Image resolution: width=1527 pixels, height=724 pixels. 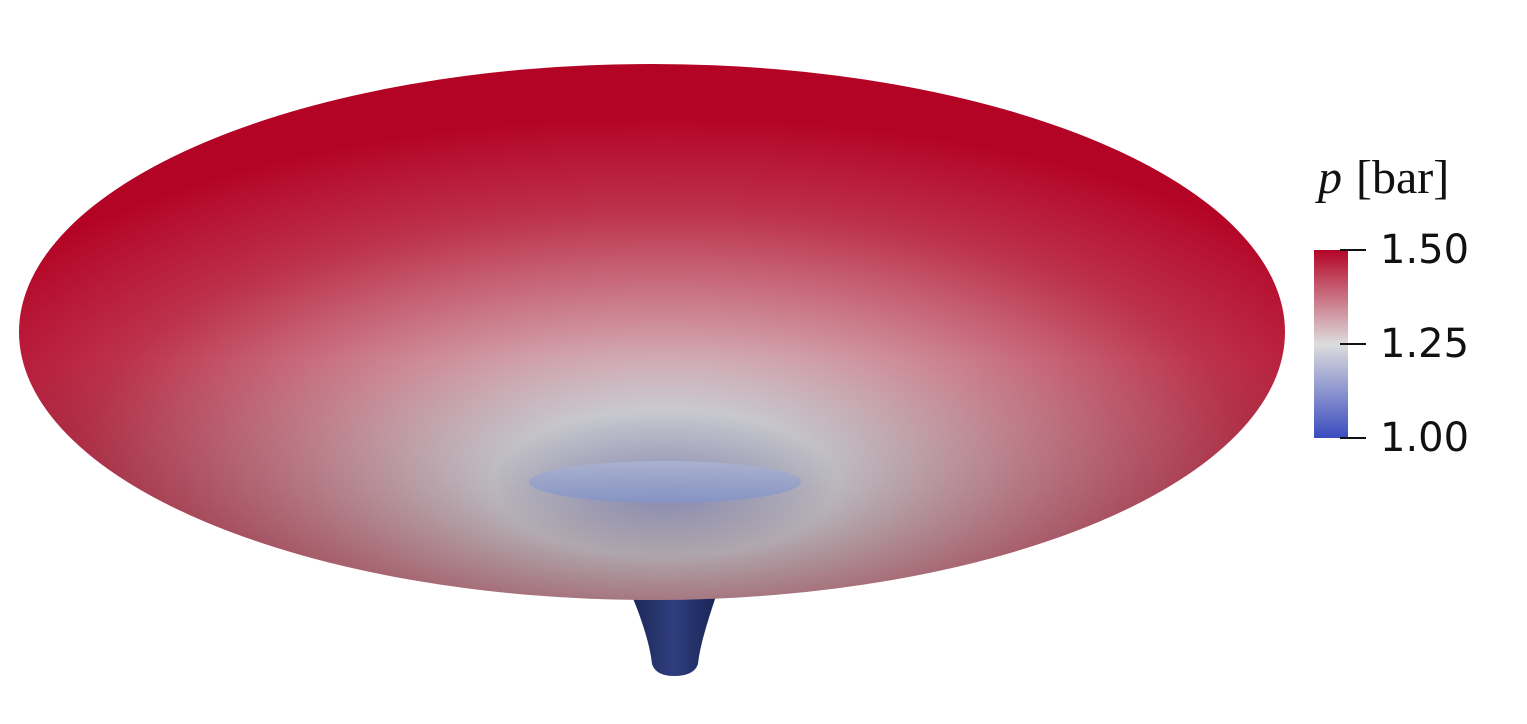 I want to click on colorbar, so click(x=1340, y=344).